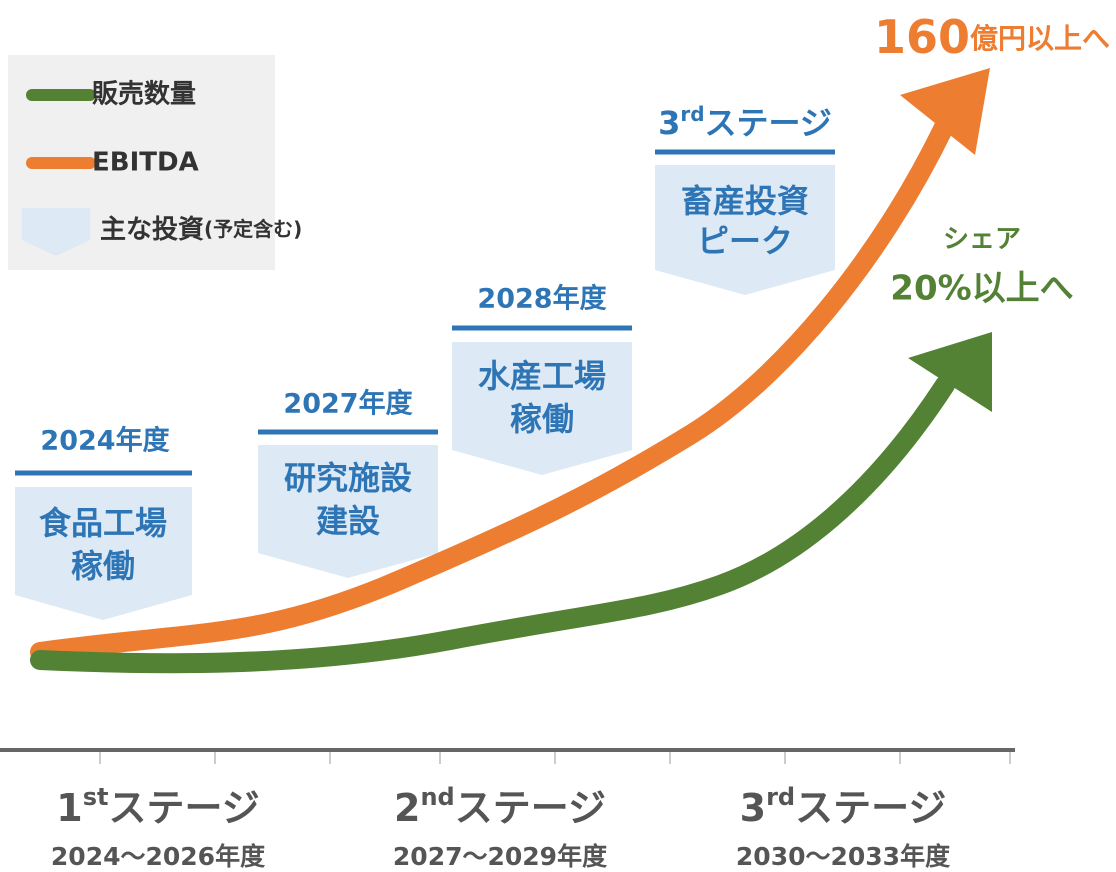  What do you see at coordinates (981, 289) in the screenshot?
I see `share-text: 20%以上へ` at bounding box center [981, 289].